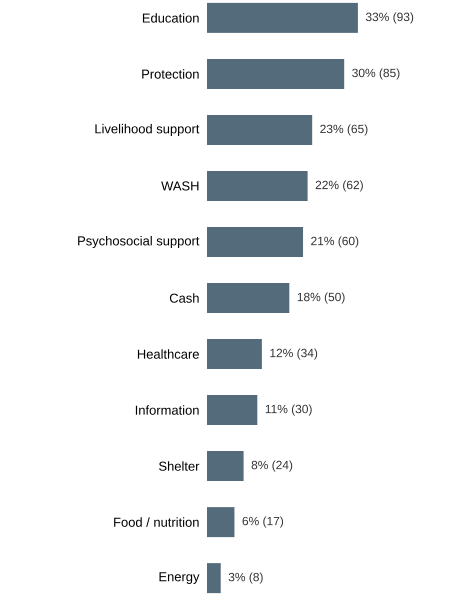 Image resolution: width=456 pixels, height=596 pixels. What do you see at coordinates (179, 466) in the screenshot?
I see `y-tick-label: Shelter` at bounding box center [179, 466].